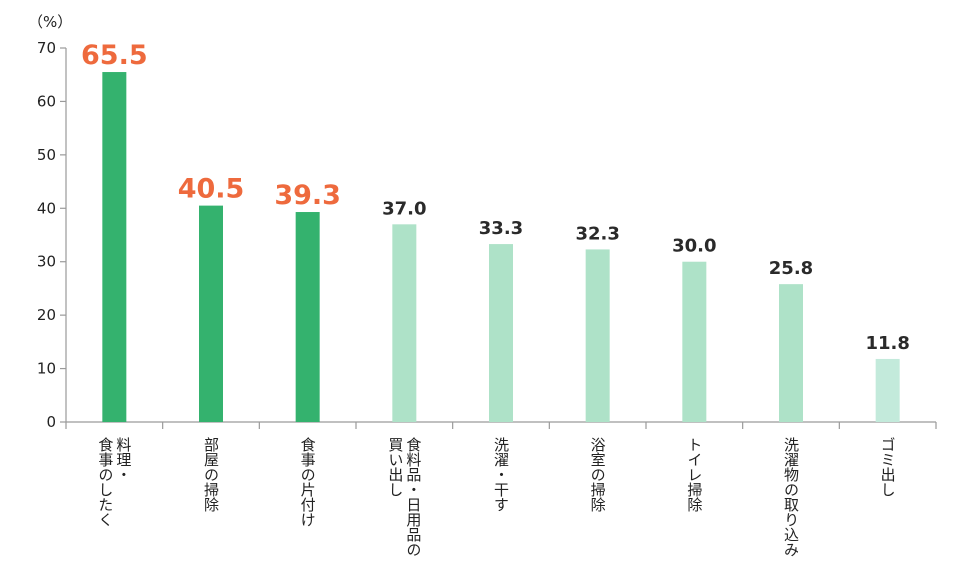  What do you see at coordinates (694, 246) in the screenshot?
I see `data-label: 30.0` at bounding box center [694, 246].